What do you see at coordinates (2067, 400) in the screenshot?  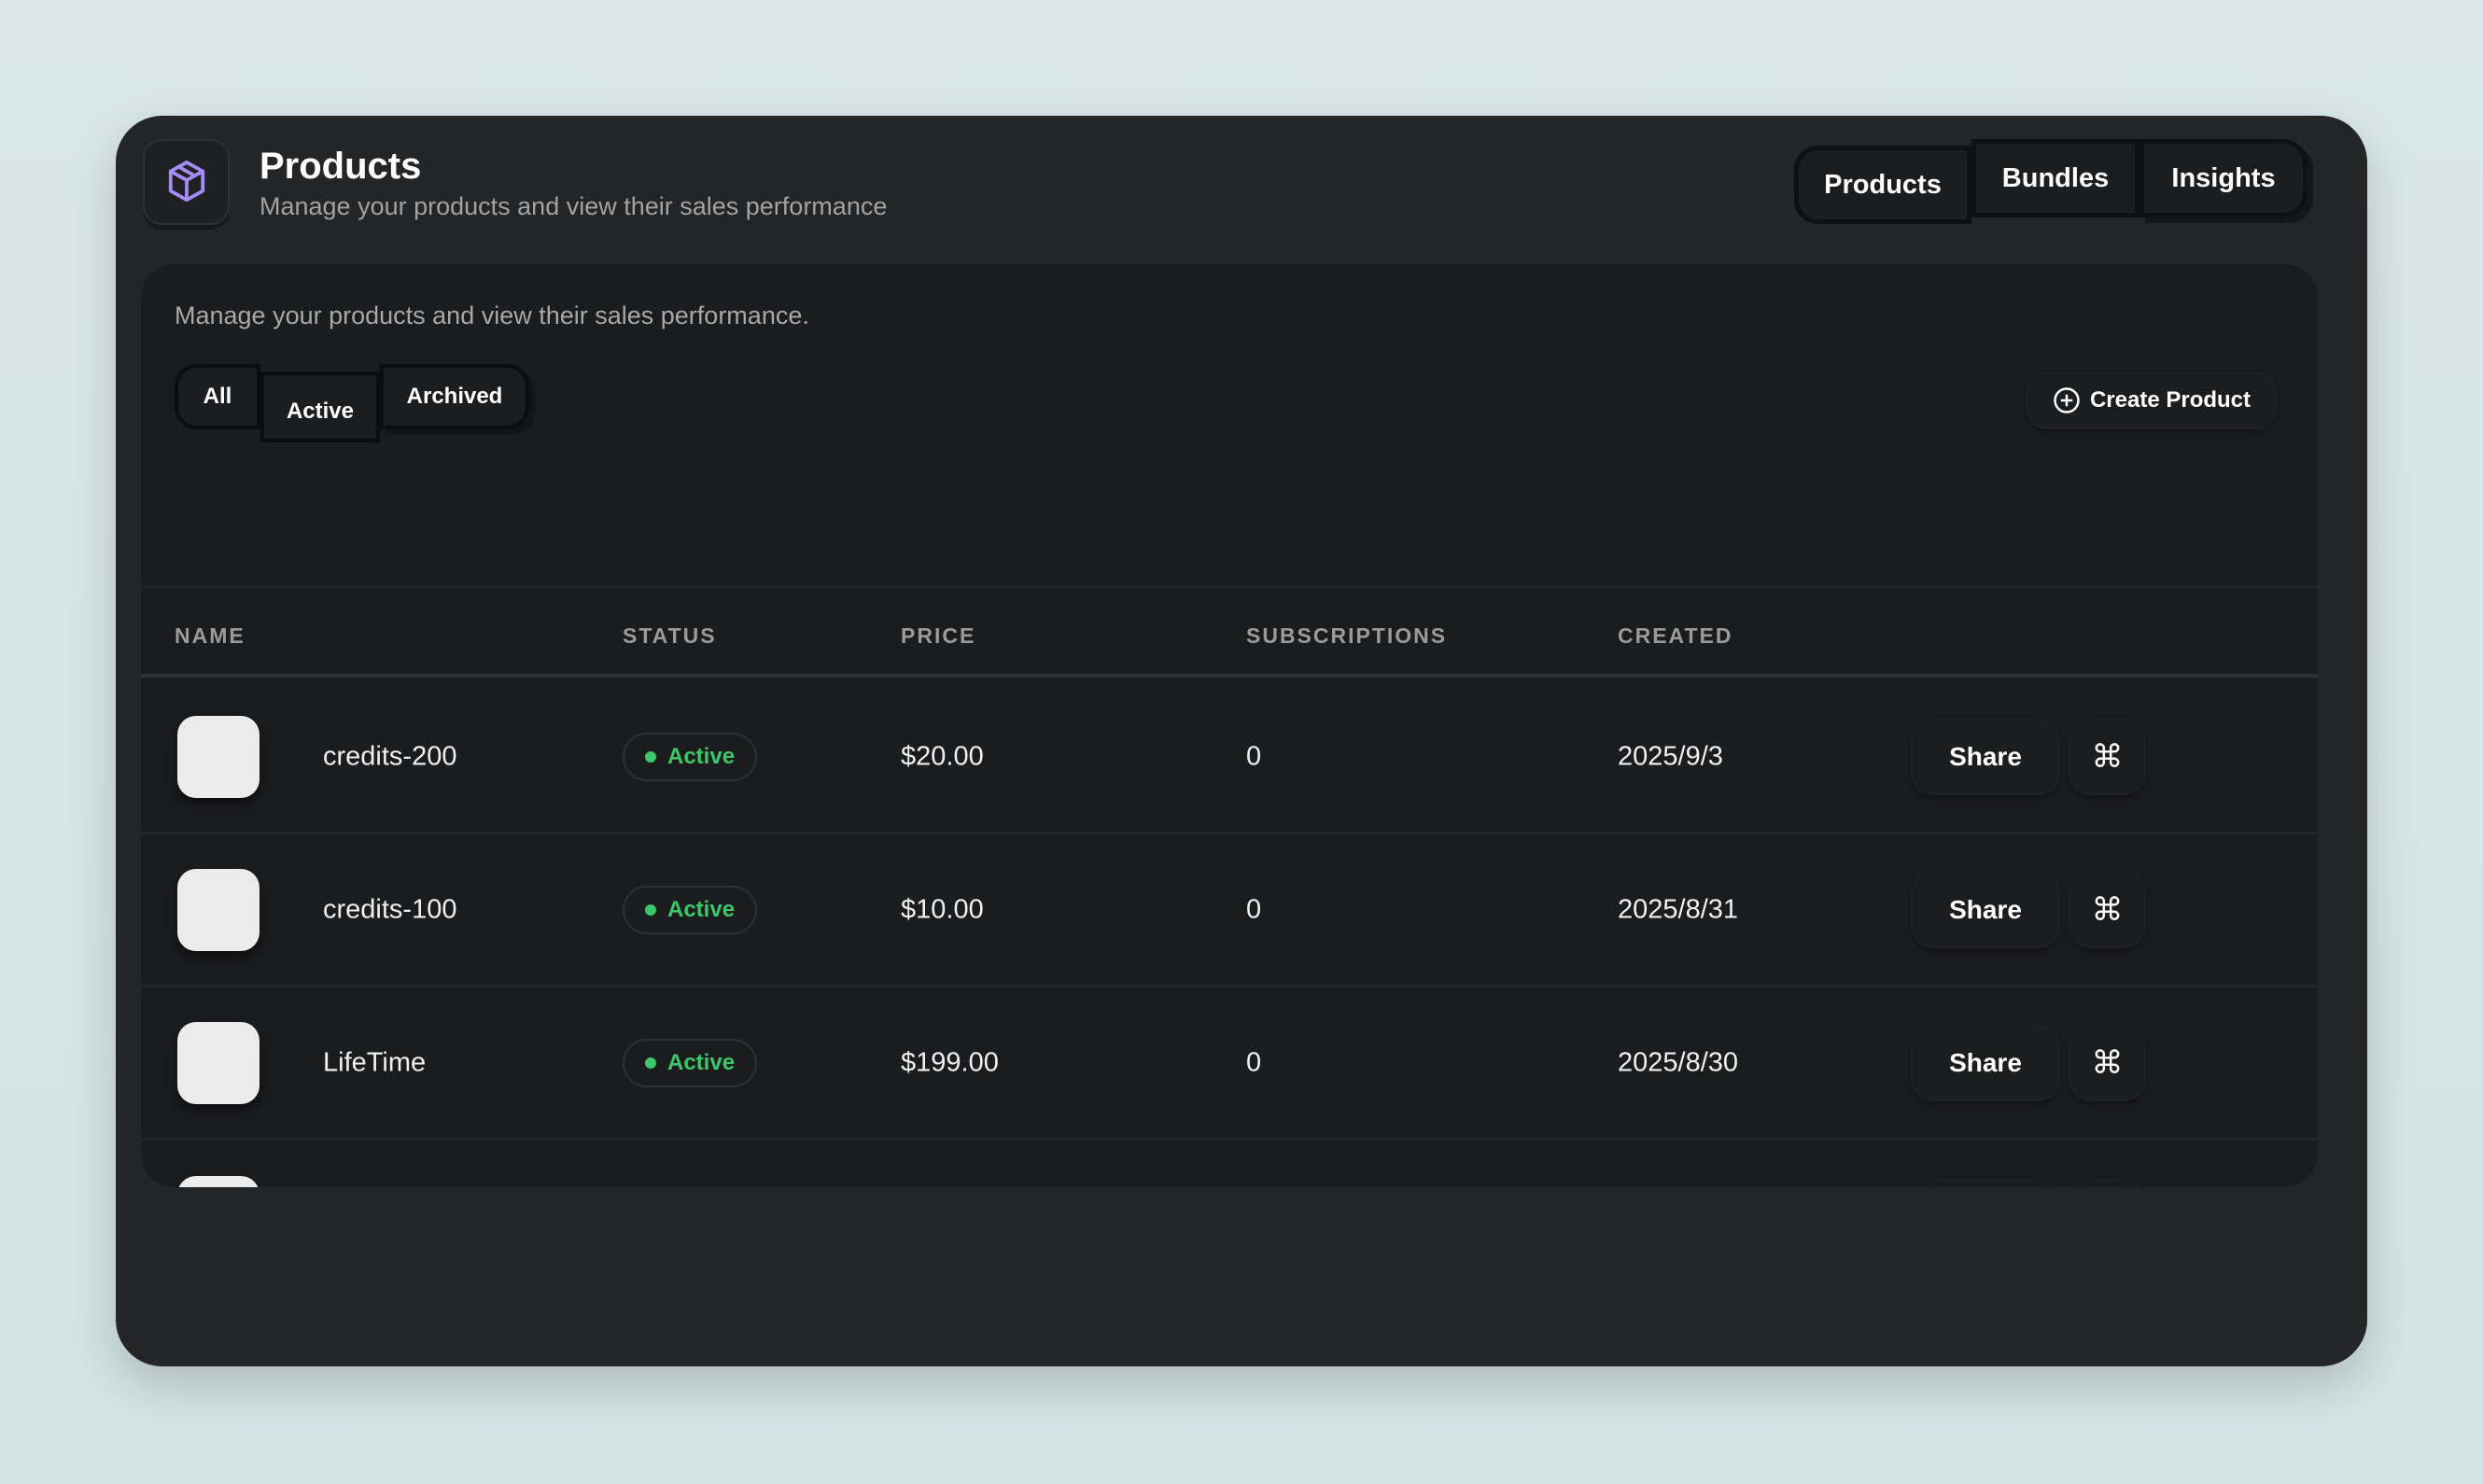 I see `plus-circle-icon` at bounding box center [2067, 400].